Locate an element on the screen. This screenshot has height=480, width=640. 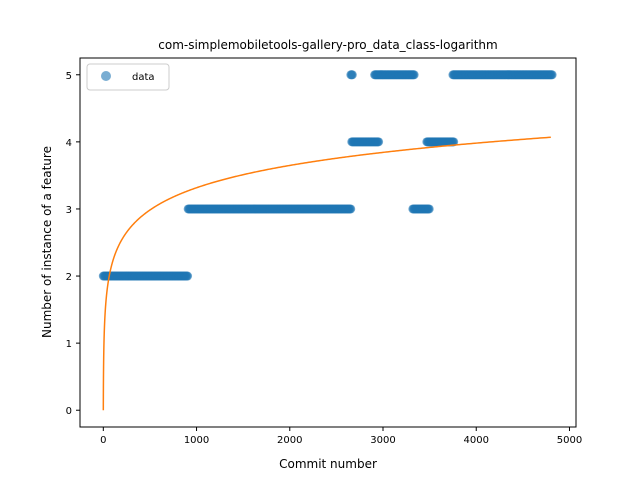
y-tick-label: 2 is located at coordinates (69, 277).